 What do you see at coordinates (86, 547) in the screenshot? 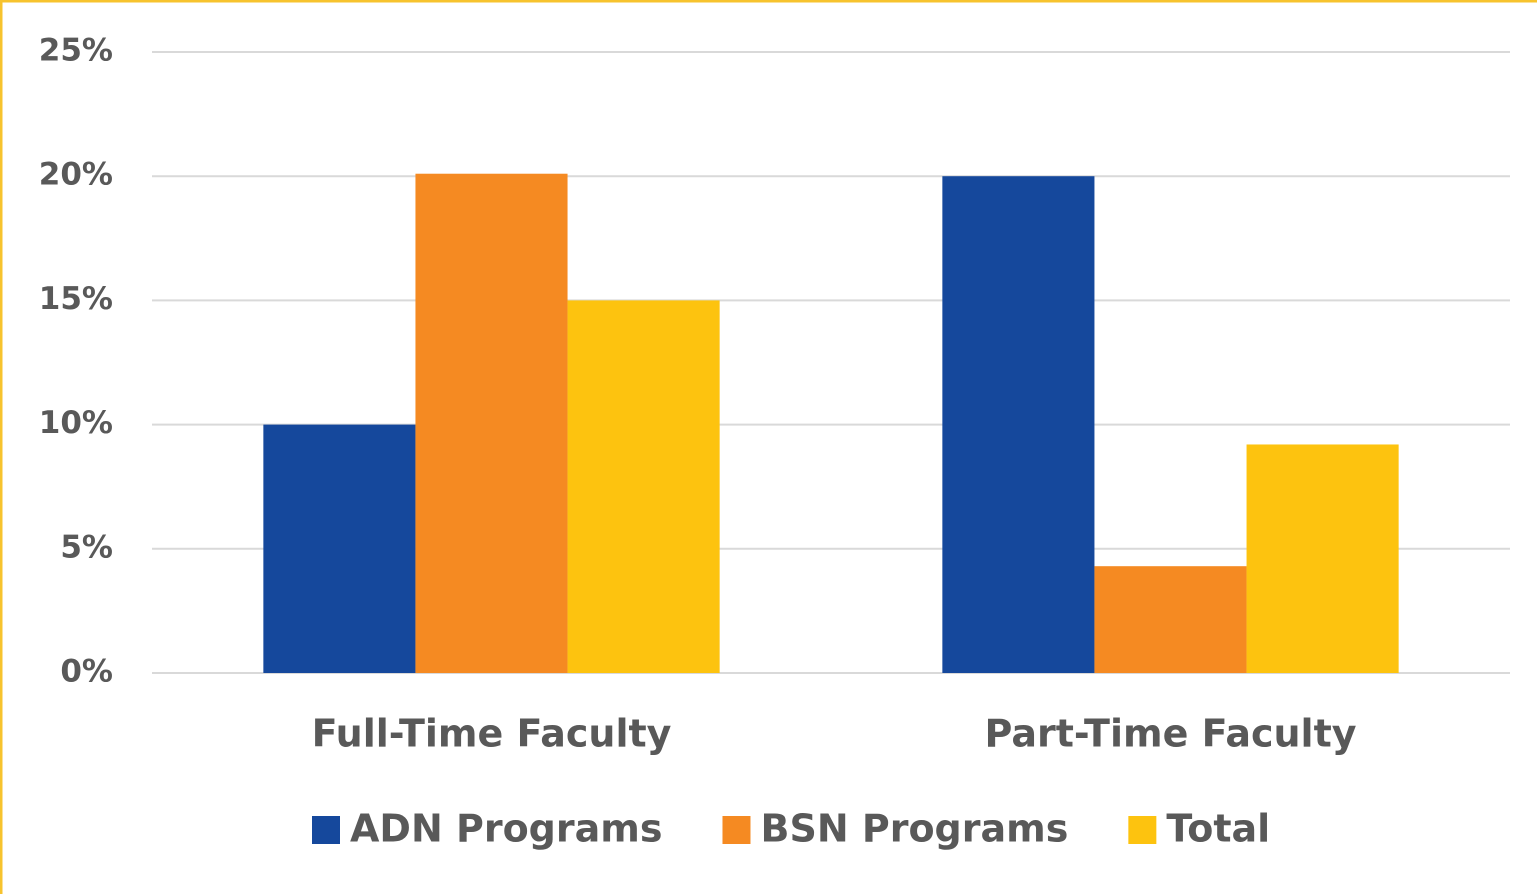
I see `y-tick-label: 5%` at bounding box center [86, 547].